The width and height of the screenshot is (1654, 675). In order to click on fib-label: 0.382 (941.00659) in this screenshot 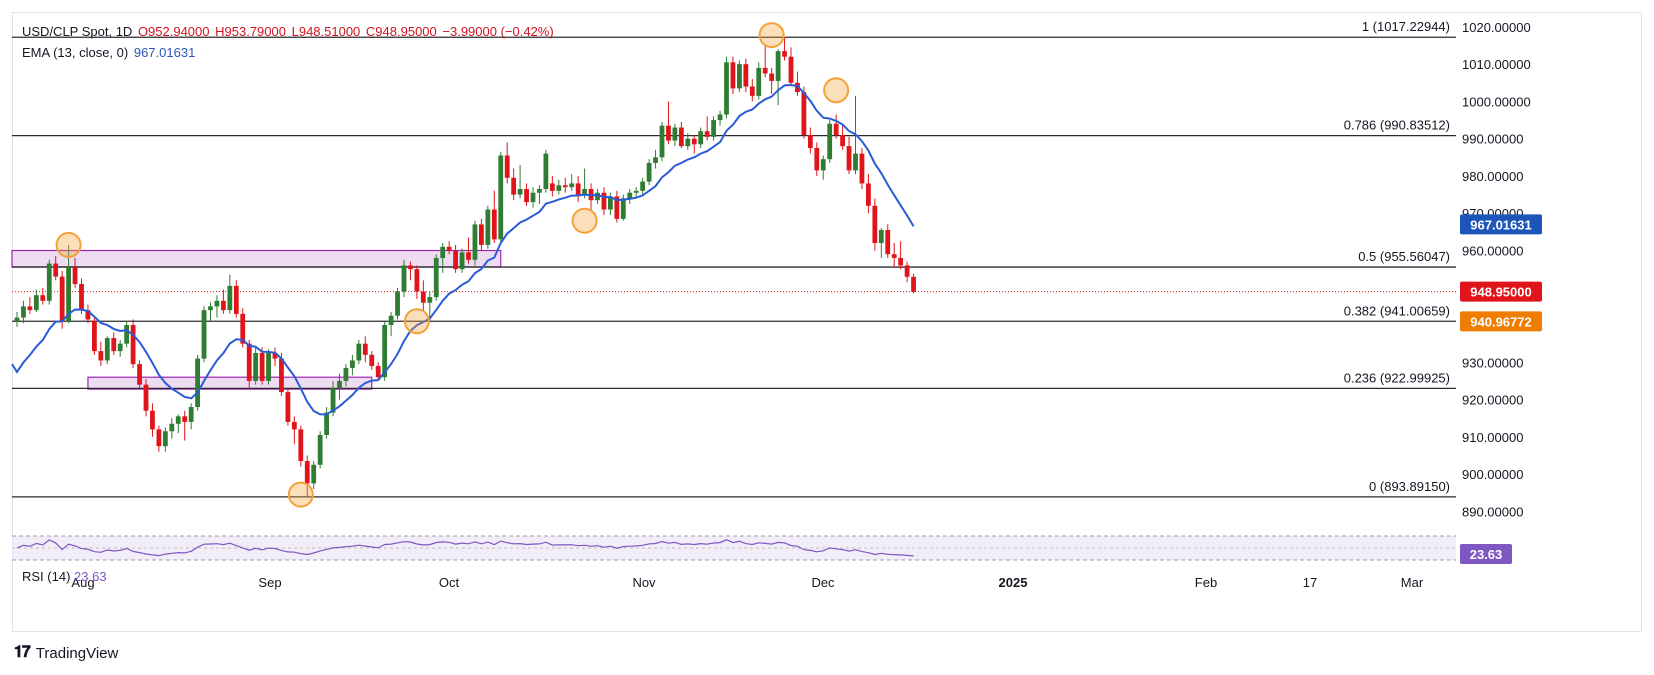, I will do `click(1397, 310)`.